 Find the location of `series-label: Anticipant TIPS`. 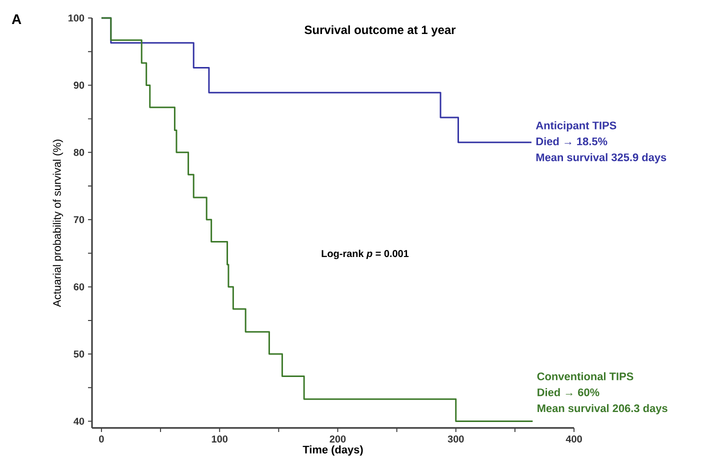

series-label: Anticipant TIPS is located at coordinates (576, 126).